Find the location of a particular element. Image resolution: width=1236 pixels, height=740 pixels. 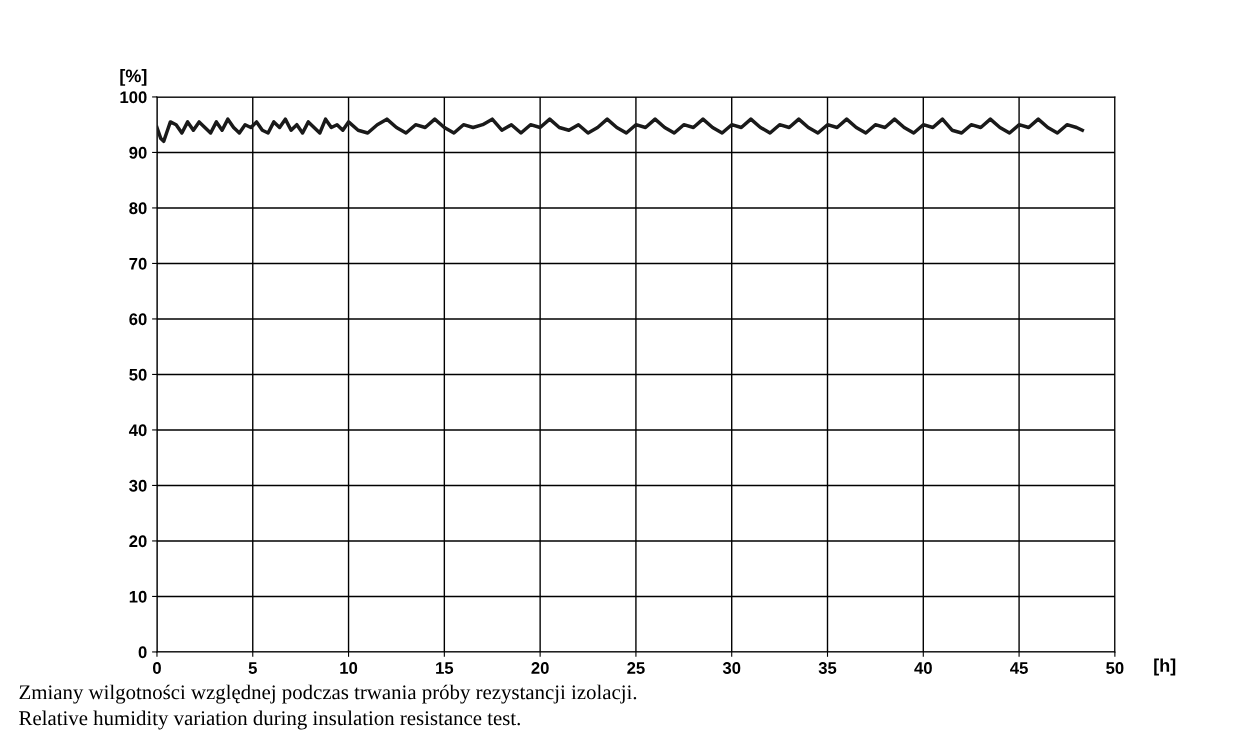

x-tick-label: 5 is located at coordinates (252, 668).